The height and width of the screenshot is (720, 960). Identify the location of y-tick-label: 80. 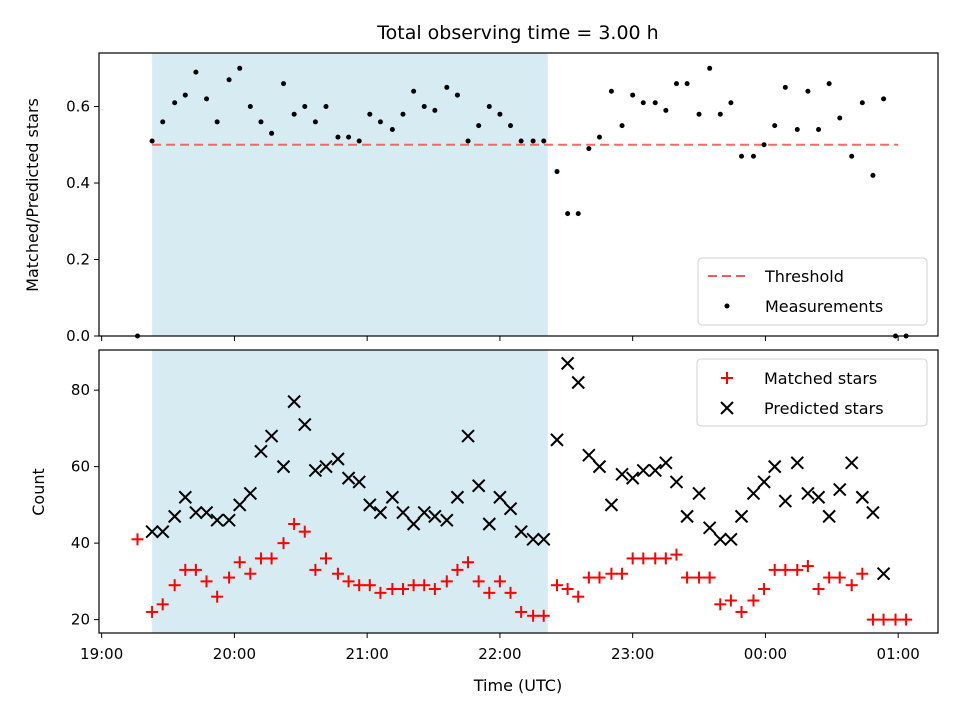
(80, 390).